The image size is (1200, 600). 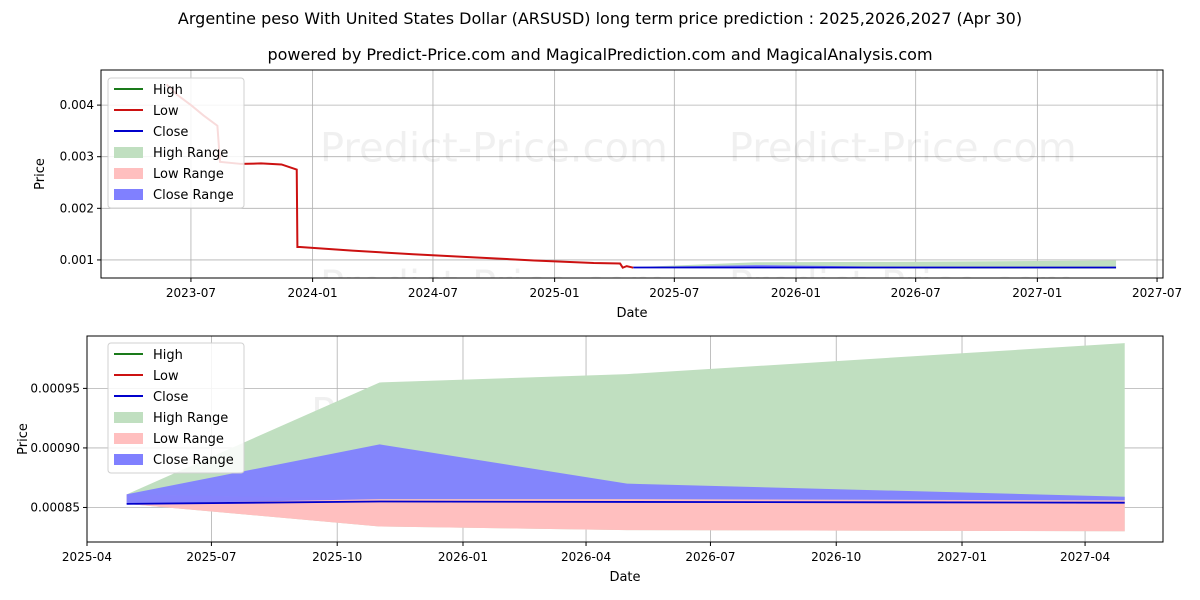 What do you see at coordinates (55, 388) in the screenshot?
I see `panel2-y-tick-label: 0.00095` at bounding box center [55, 388].